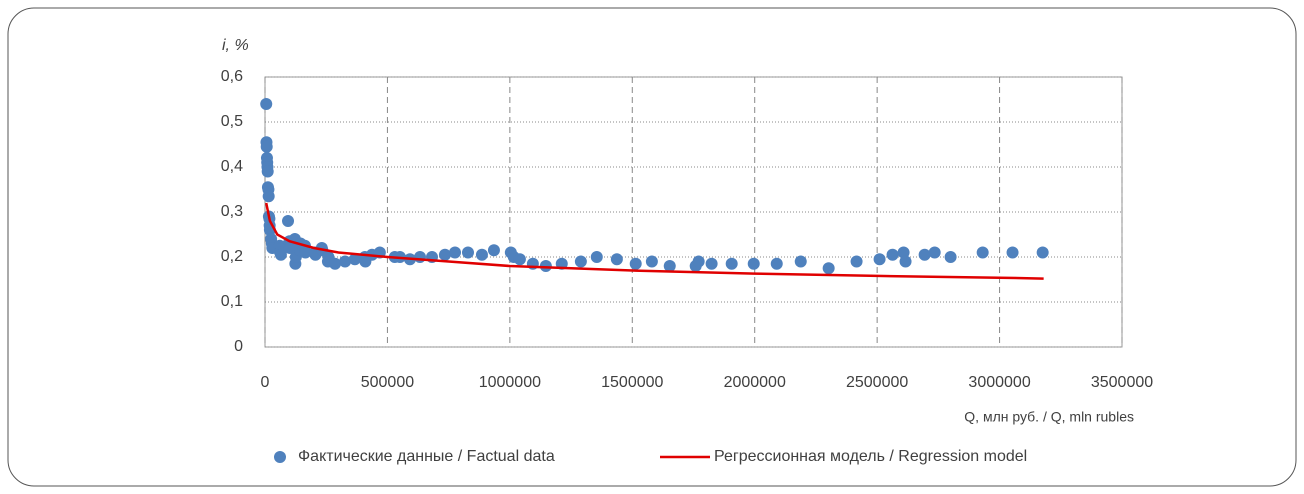  Describe the element at coordinates (232, 211) in the screenshot. I see `y-tick-label: 0,3` at that location.